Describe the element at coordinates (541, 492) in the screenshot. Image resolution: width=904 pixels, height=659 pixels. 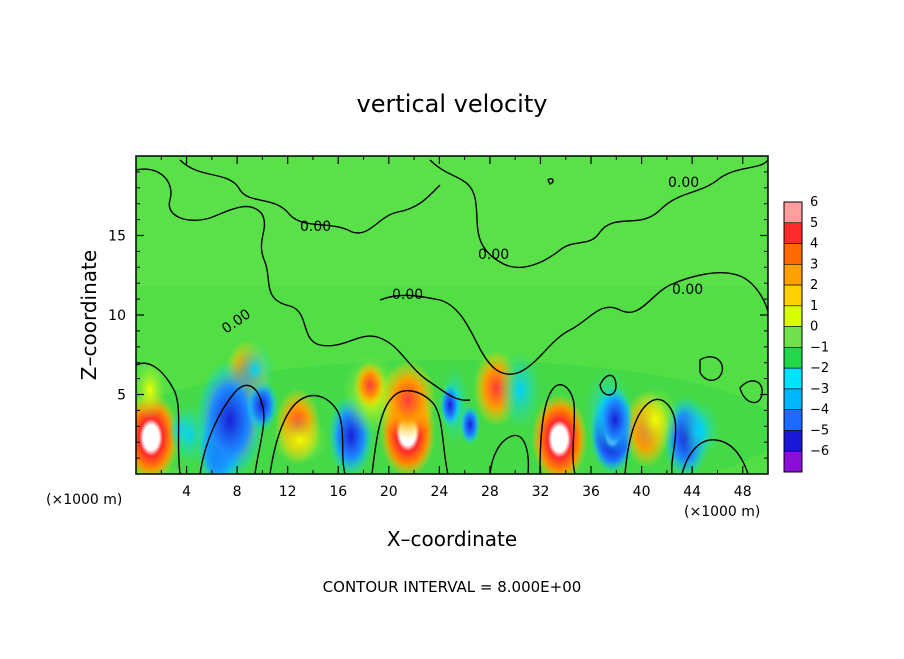
I see `x-tick-label: 32` at that location.